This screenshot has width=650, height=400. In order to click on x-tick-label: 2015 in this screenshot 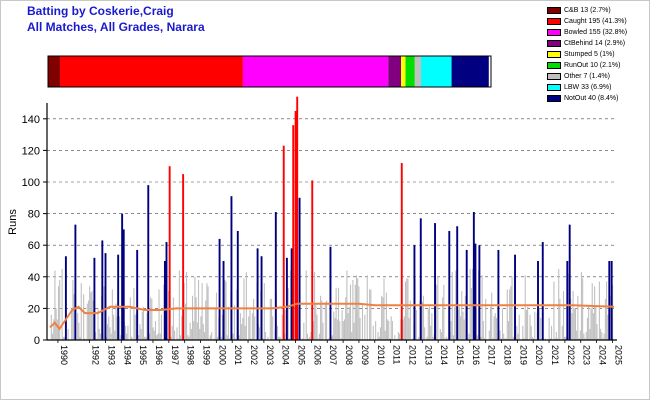, I will do `click(460, 355)`.